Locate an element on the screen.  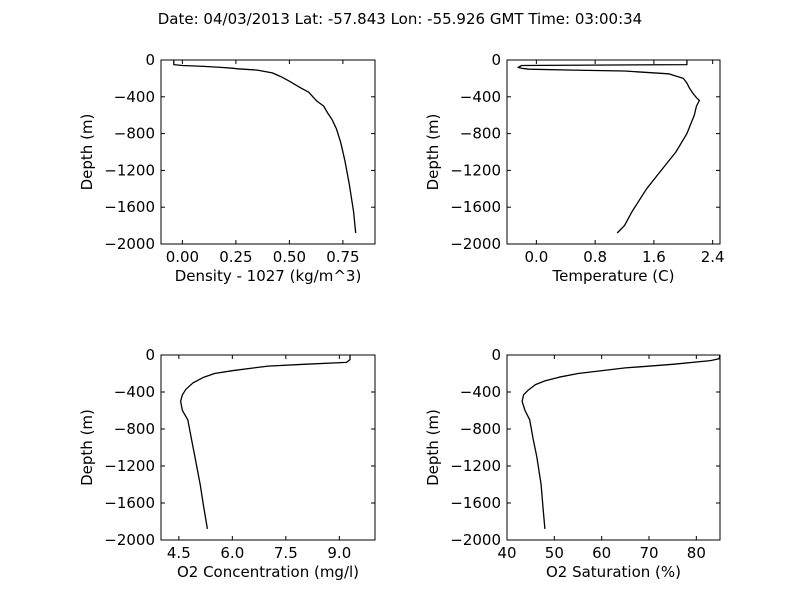
o2-concentration-ytick-label: −800 is located at coordinates (134, 429).